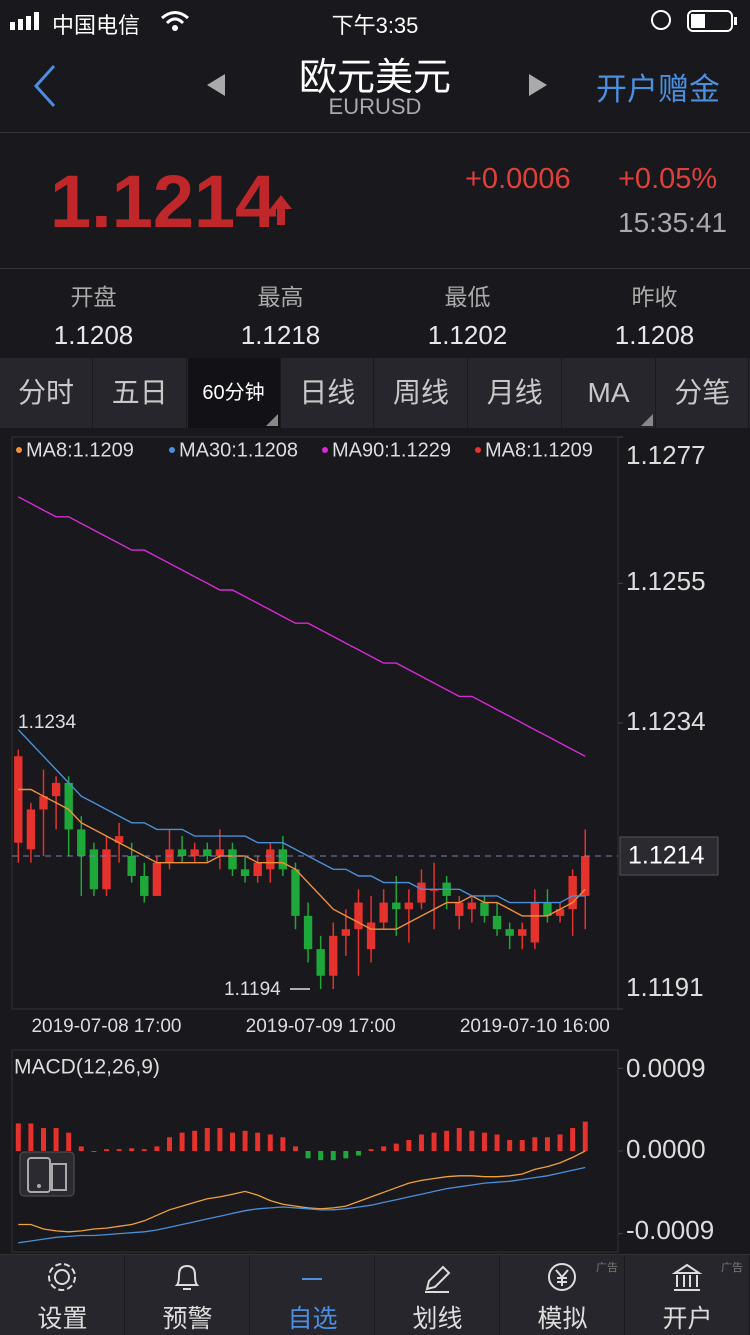 Image resolution: width=750 pixels, height=1335 pixels. What do you see at coordinates (140, 393) in the screenshot?
I see `period-tab: 五日` at bounding box center [140, 393].